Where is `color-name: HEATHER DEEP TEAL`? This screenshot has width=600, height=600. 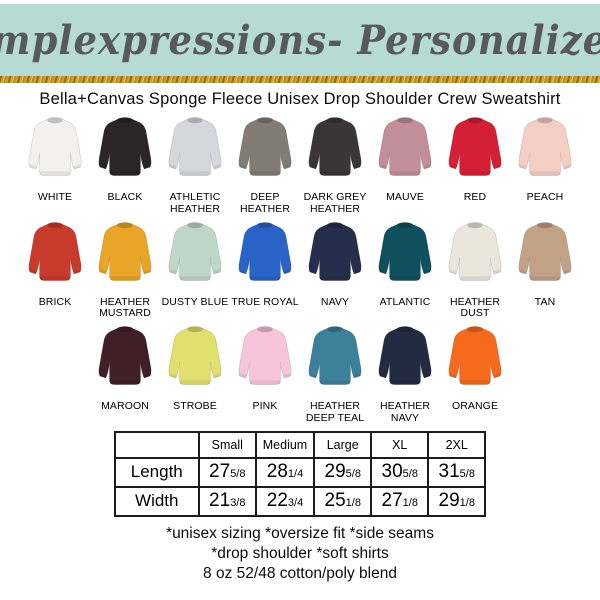 color-name: HEATHER DEEP TEAL is located at coordinates (335, 412).